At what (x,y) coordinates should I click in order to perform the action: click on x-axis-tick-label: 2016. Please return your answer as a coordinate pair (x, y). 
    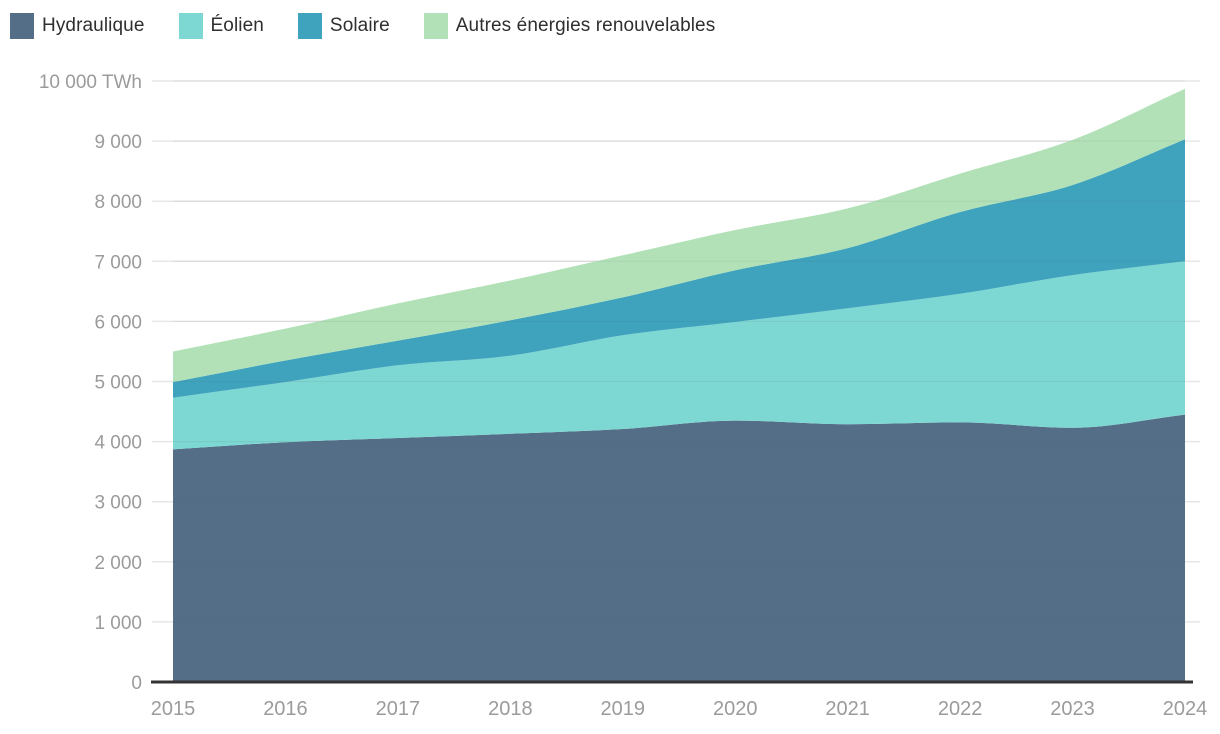
    Looking at the image, I should click on (285, 709).